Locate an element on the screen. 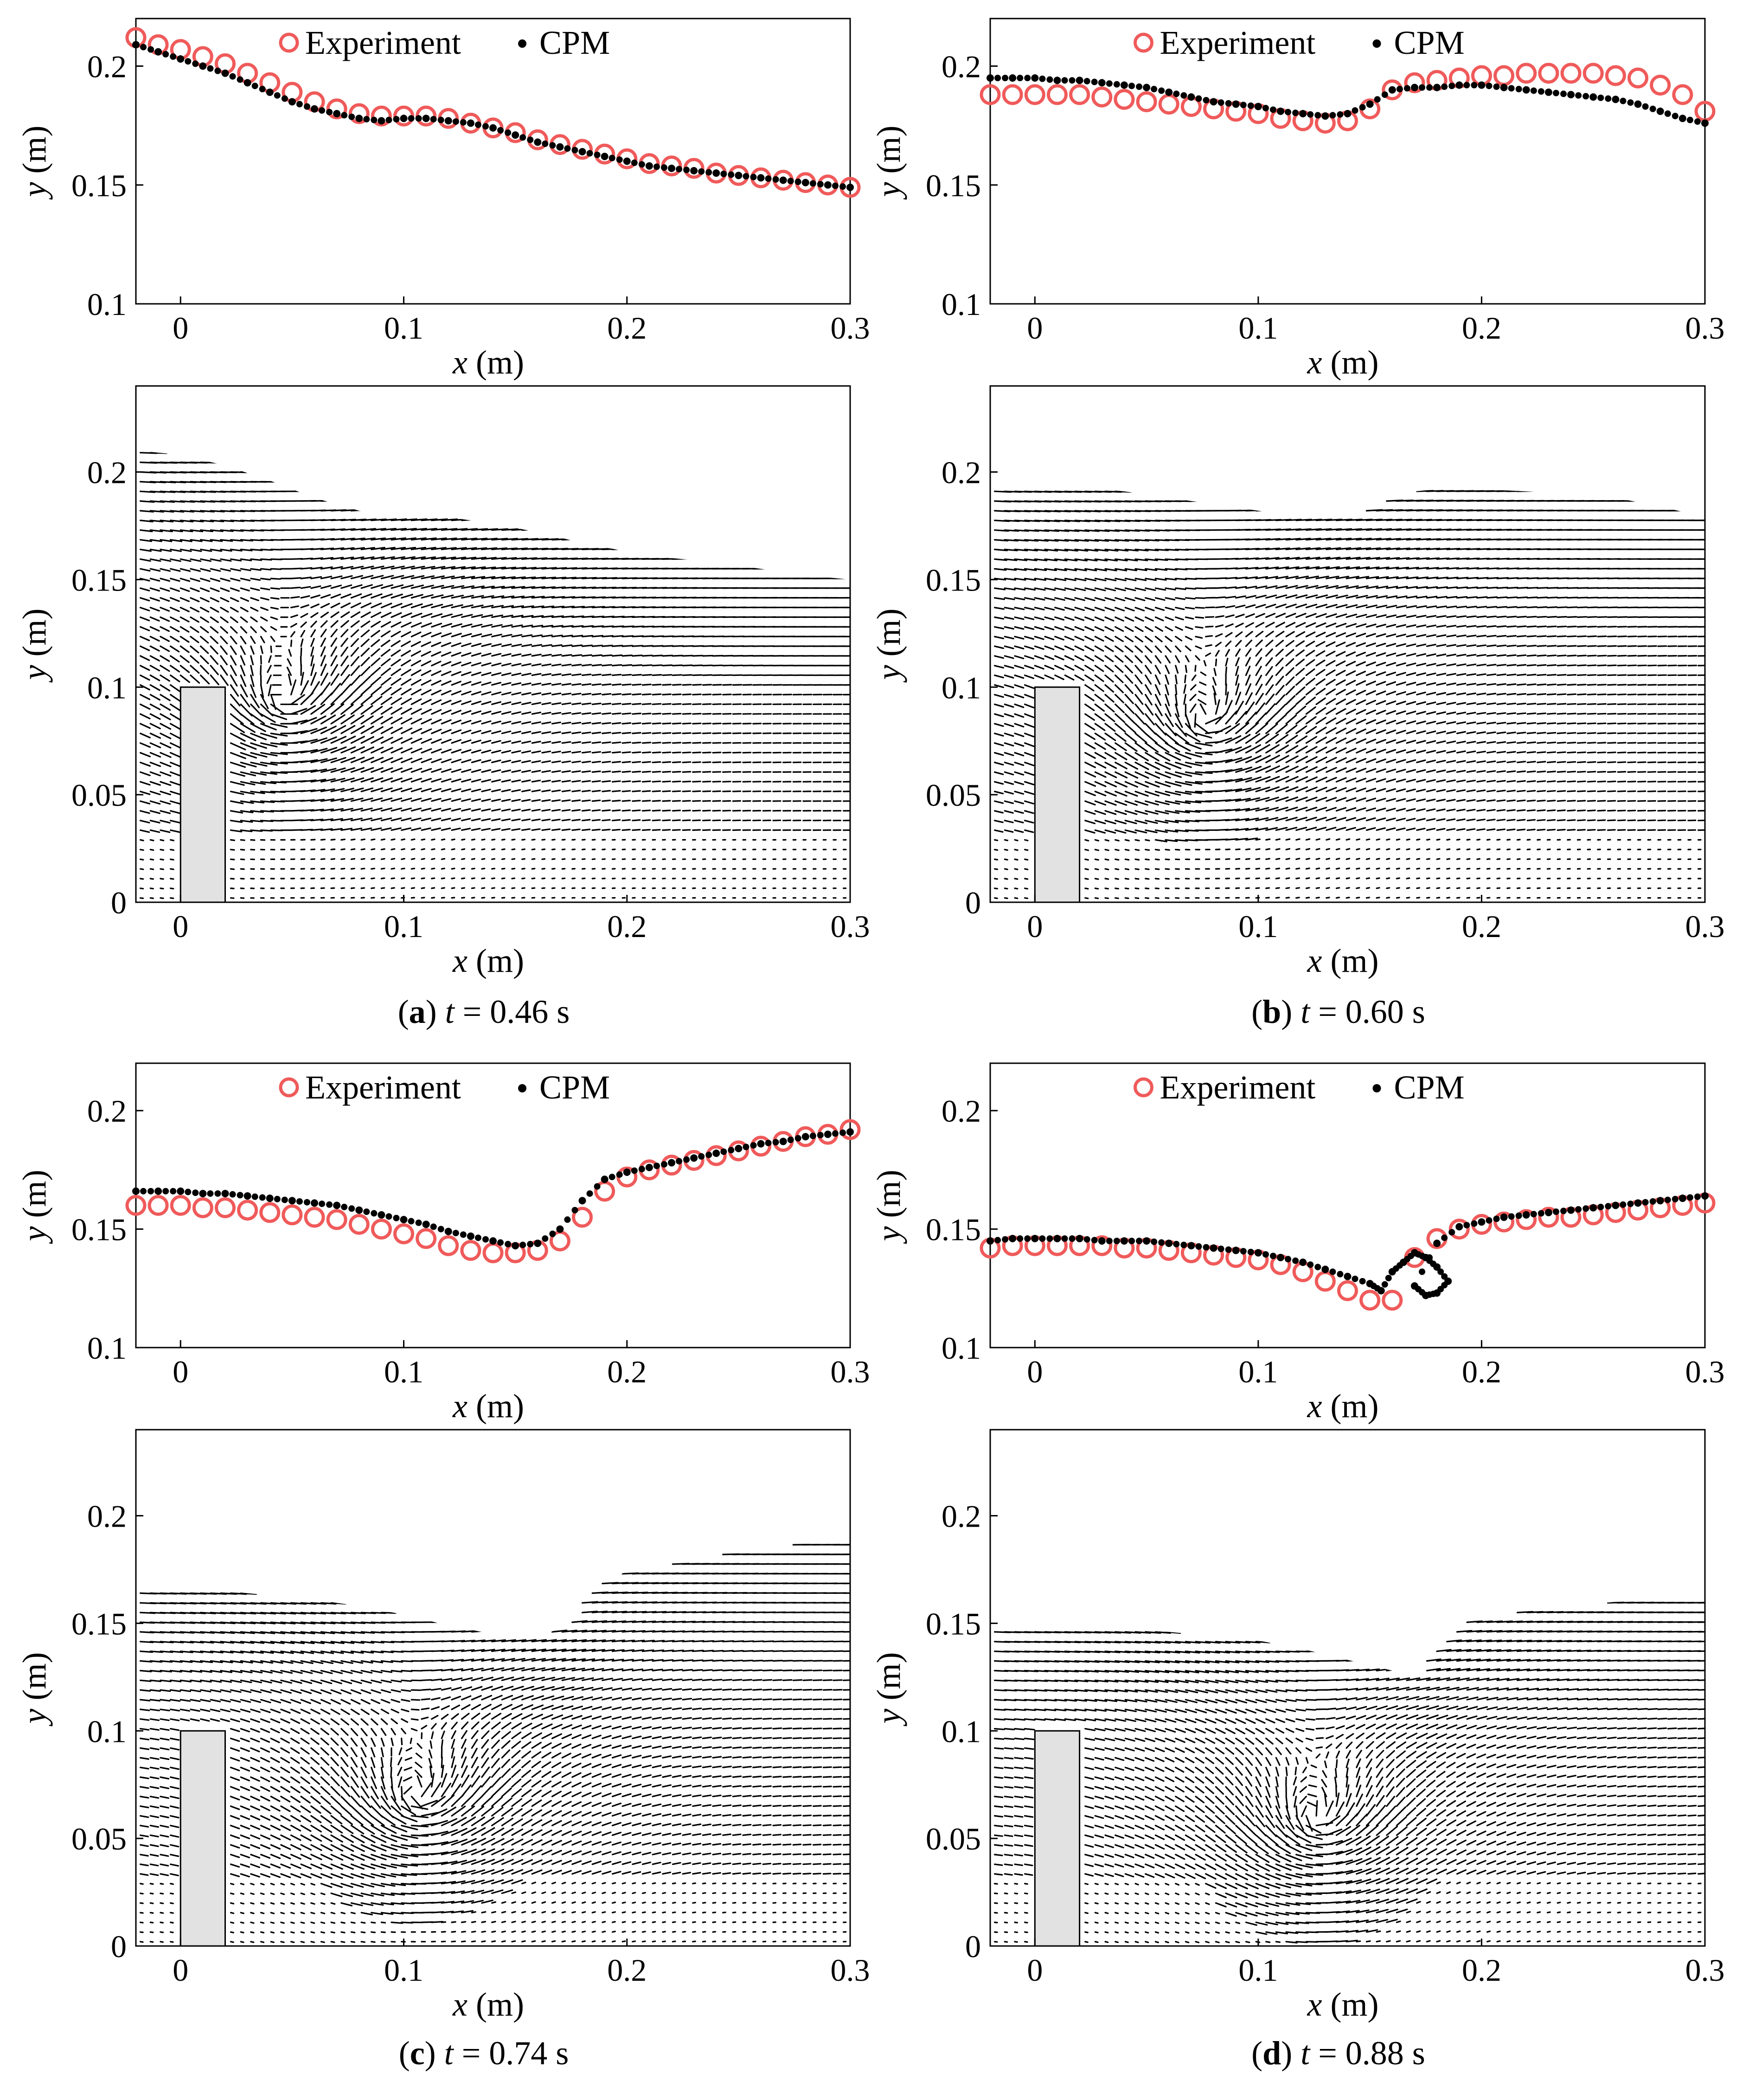  x-axis-label: x (m) is located at coordinates (488, 362).